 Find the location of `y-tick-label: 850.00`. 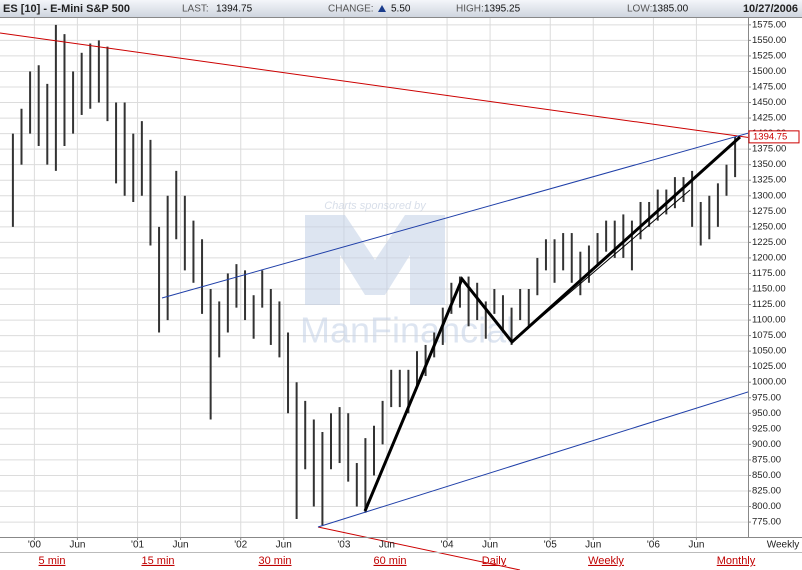

y-tick-label: 850.00 is located at coordinates (766, 475).